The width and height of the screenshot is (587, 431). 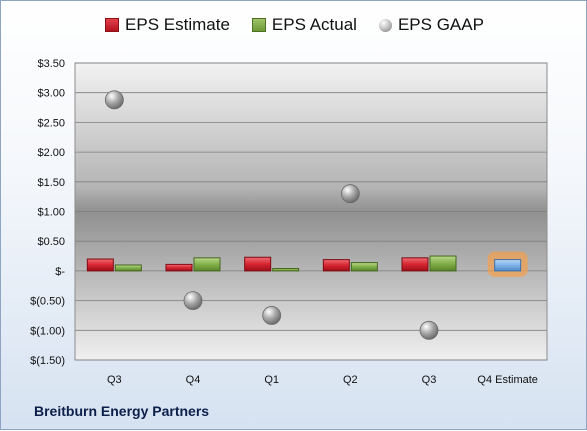 I want to click on company-name: Breitburn Energy Partners, so click(x=122, y=411).